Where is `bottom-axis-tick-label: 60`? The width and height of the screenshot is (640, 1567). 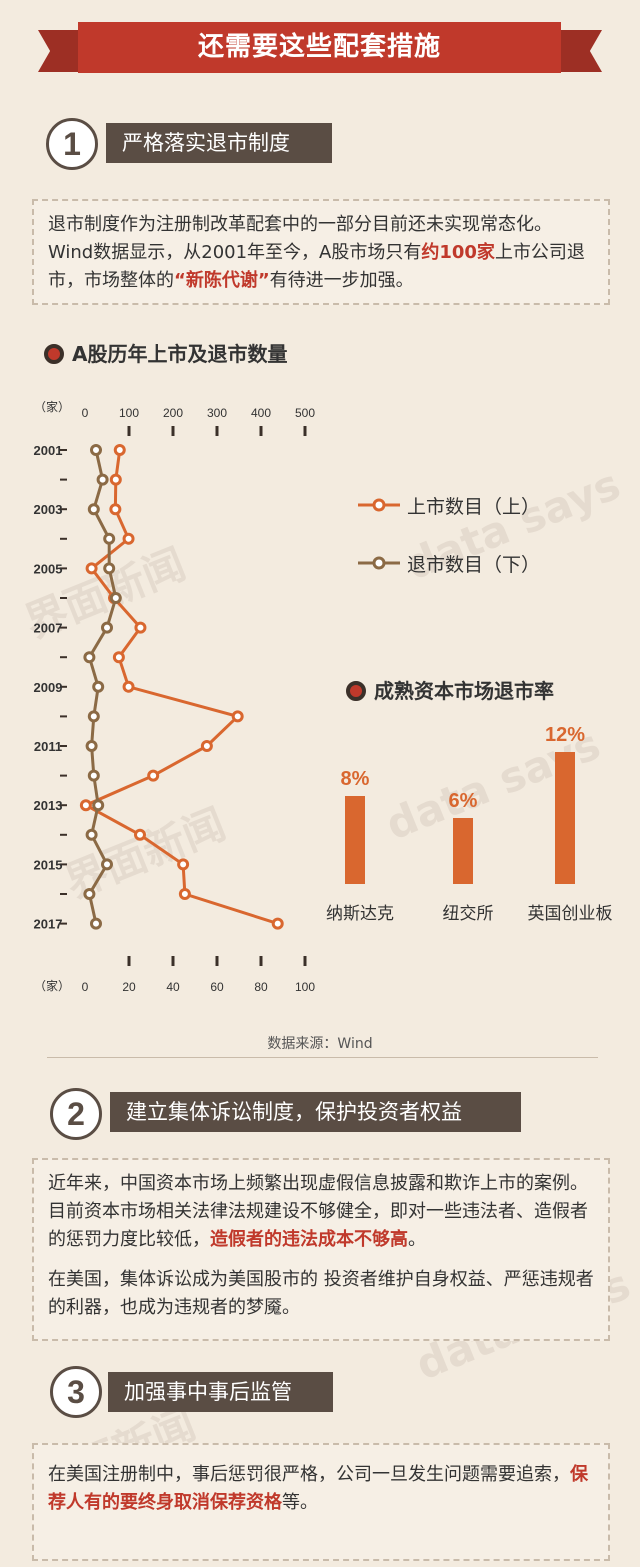
bottom-axis-tick-label: 60 is located at coordinates (217, 987).